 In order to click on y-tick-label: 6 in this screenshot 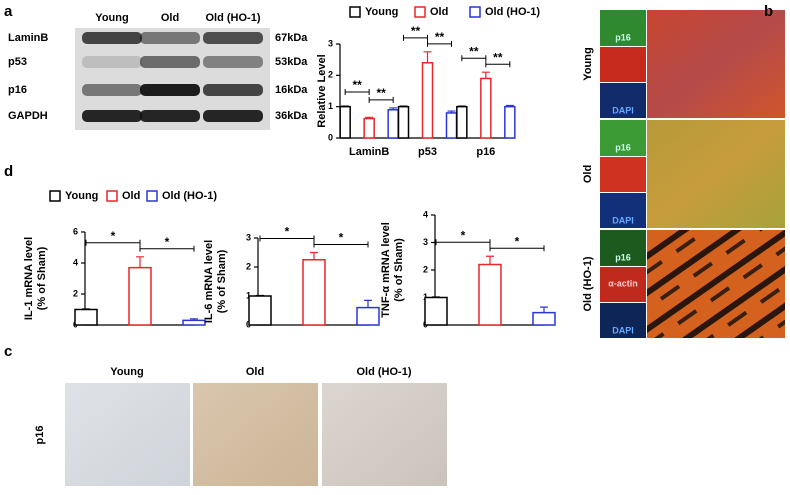, I will do `click(75, 231)`.